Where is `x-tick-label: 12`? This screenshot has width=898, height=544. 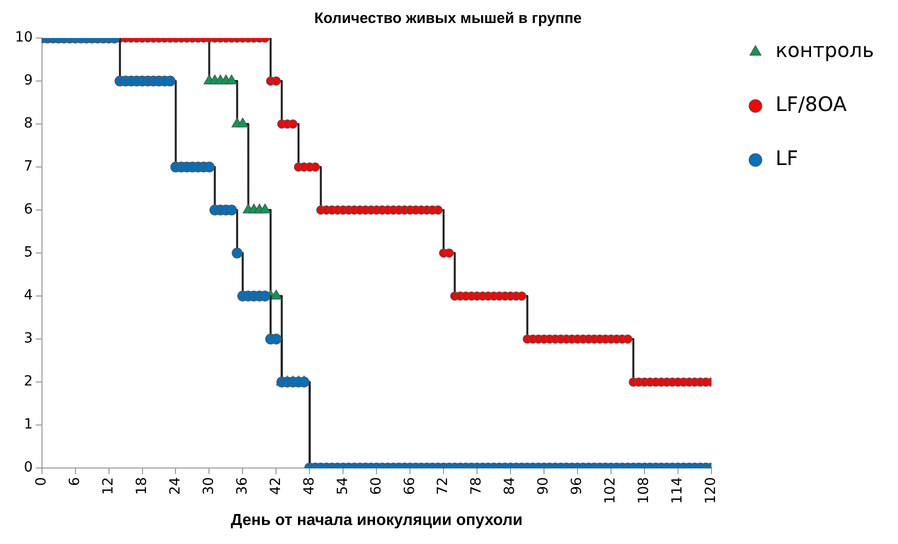
x-tick-label: 12 is located at coordinates (108, 486).